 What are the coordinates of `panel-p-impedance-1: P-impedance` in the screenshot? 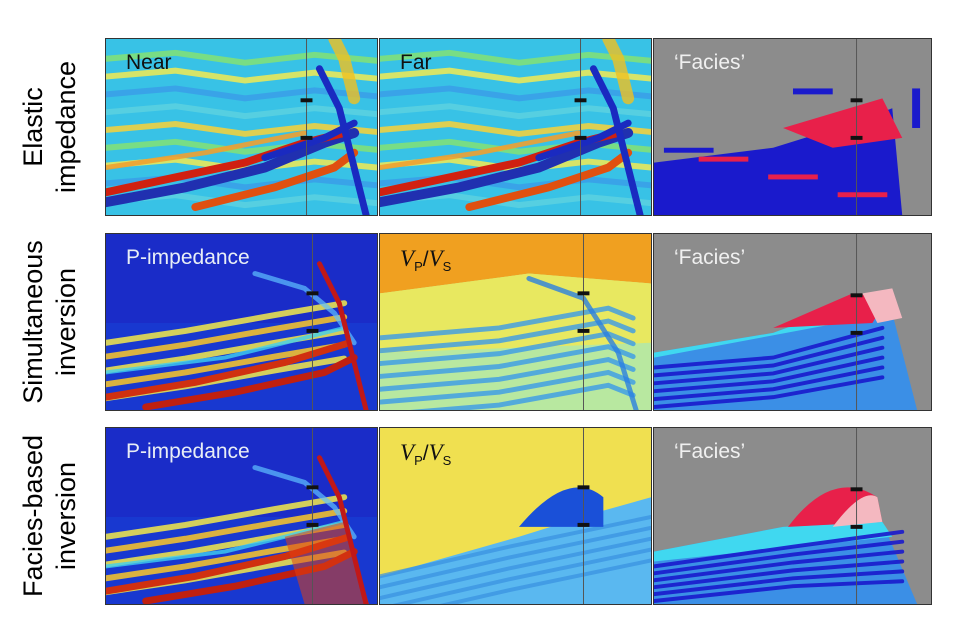 It's located at (241, 322).